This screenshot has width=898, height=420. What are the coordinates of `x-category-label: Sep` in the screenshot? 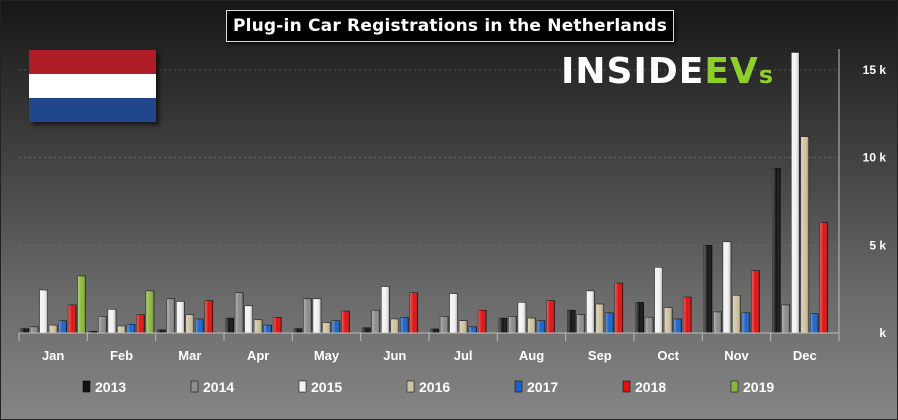 It's located at (600, 355).